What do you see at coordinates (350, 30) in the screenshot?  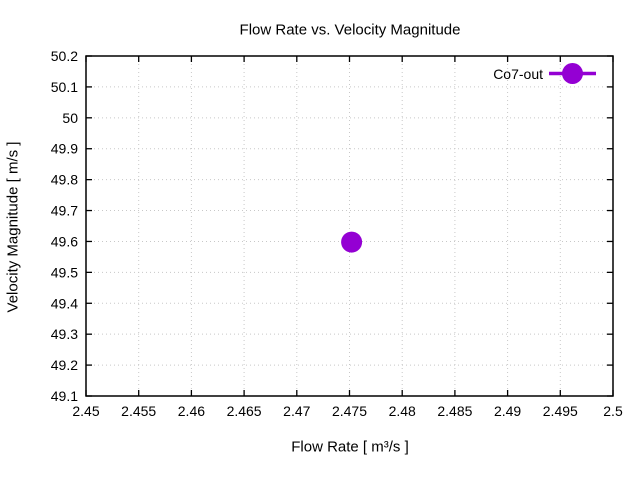 I see `chart-title: Flow Rate vs. Velocity Magnitude` at bounding box center [350, 30].